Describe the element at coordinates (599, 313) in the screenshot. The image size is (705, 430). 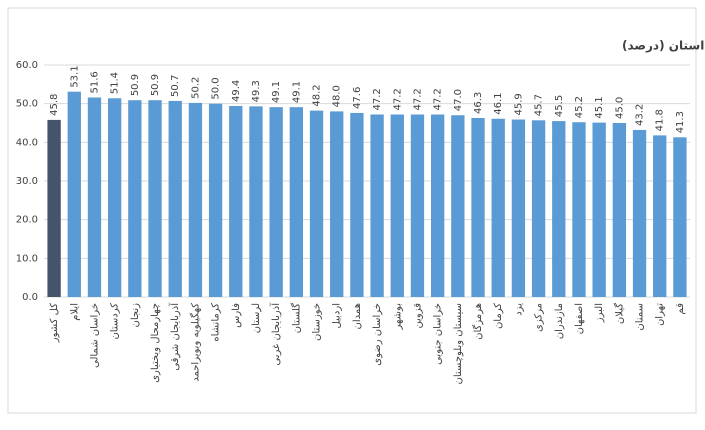
I see `x-tick-label: البرز` at that location.